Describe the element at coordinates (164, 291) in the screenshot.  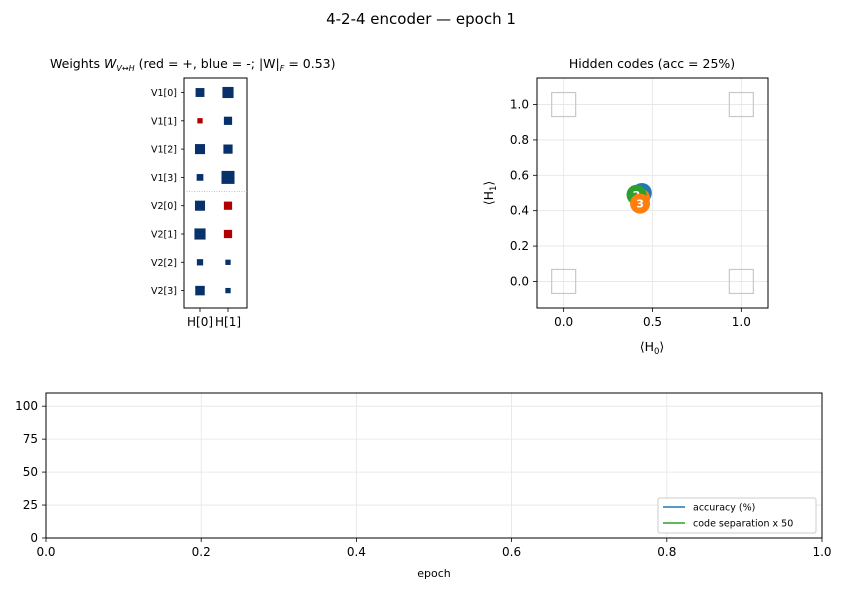
I see `weights-row-label: V2[3]` at that location.